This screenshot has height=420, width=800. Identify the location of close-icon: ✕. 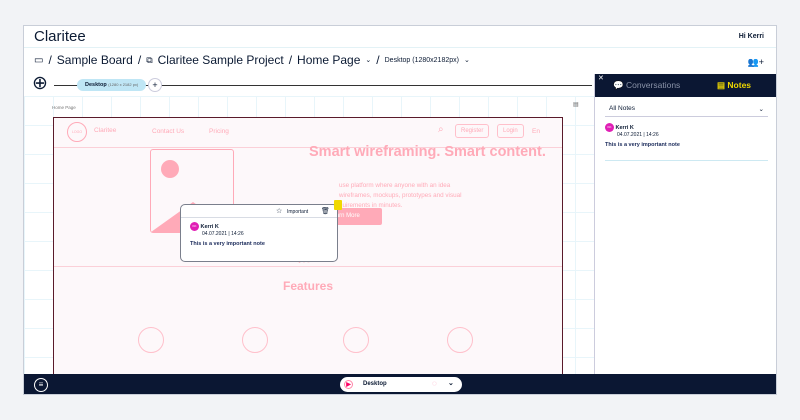
(601, 78).